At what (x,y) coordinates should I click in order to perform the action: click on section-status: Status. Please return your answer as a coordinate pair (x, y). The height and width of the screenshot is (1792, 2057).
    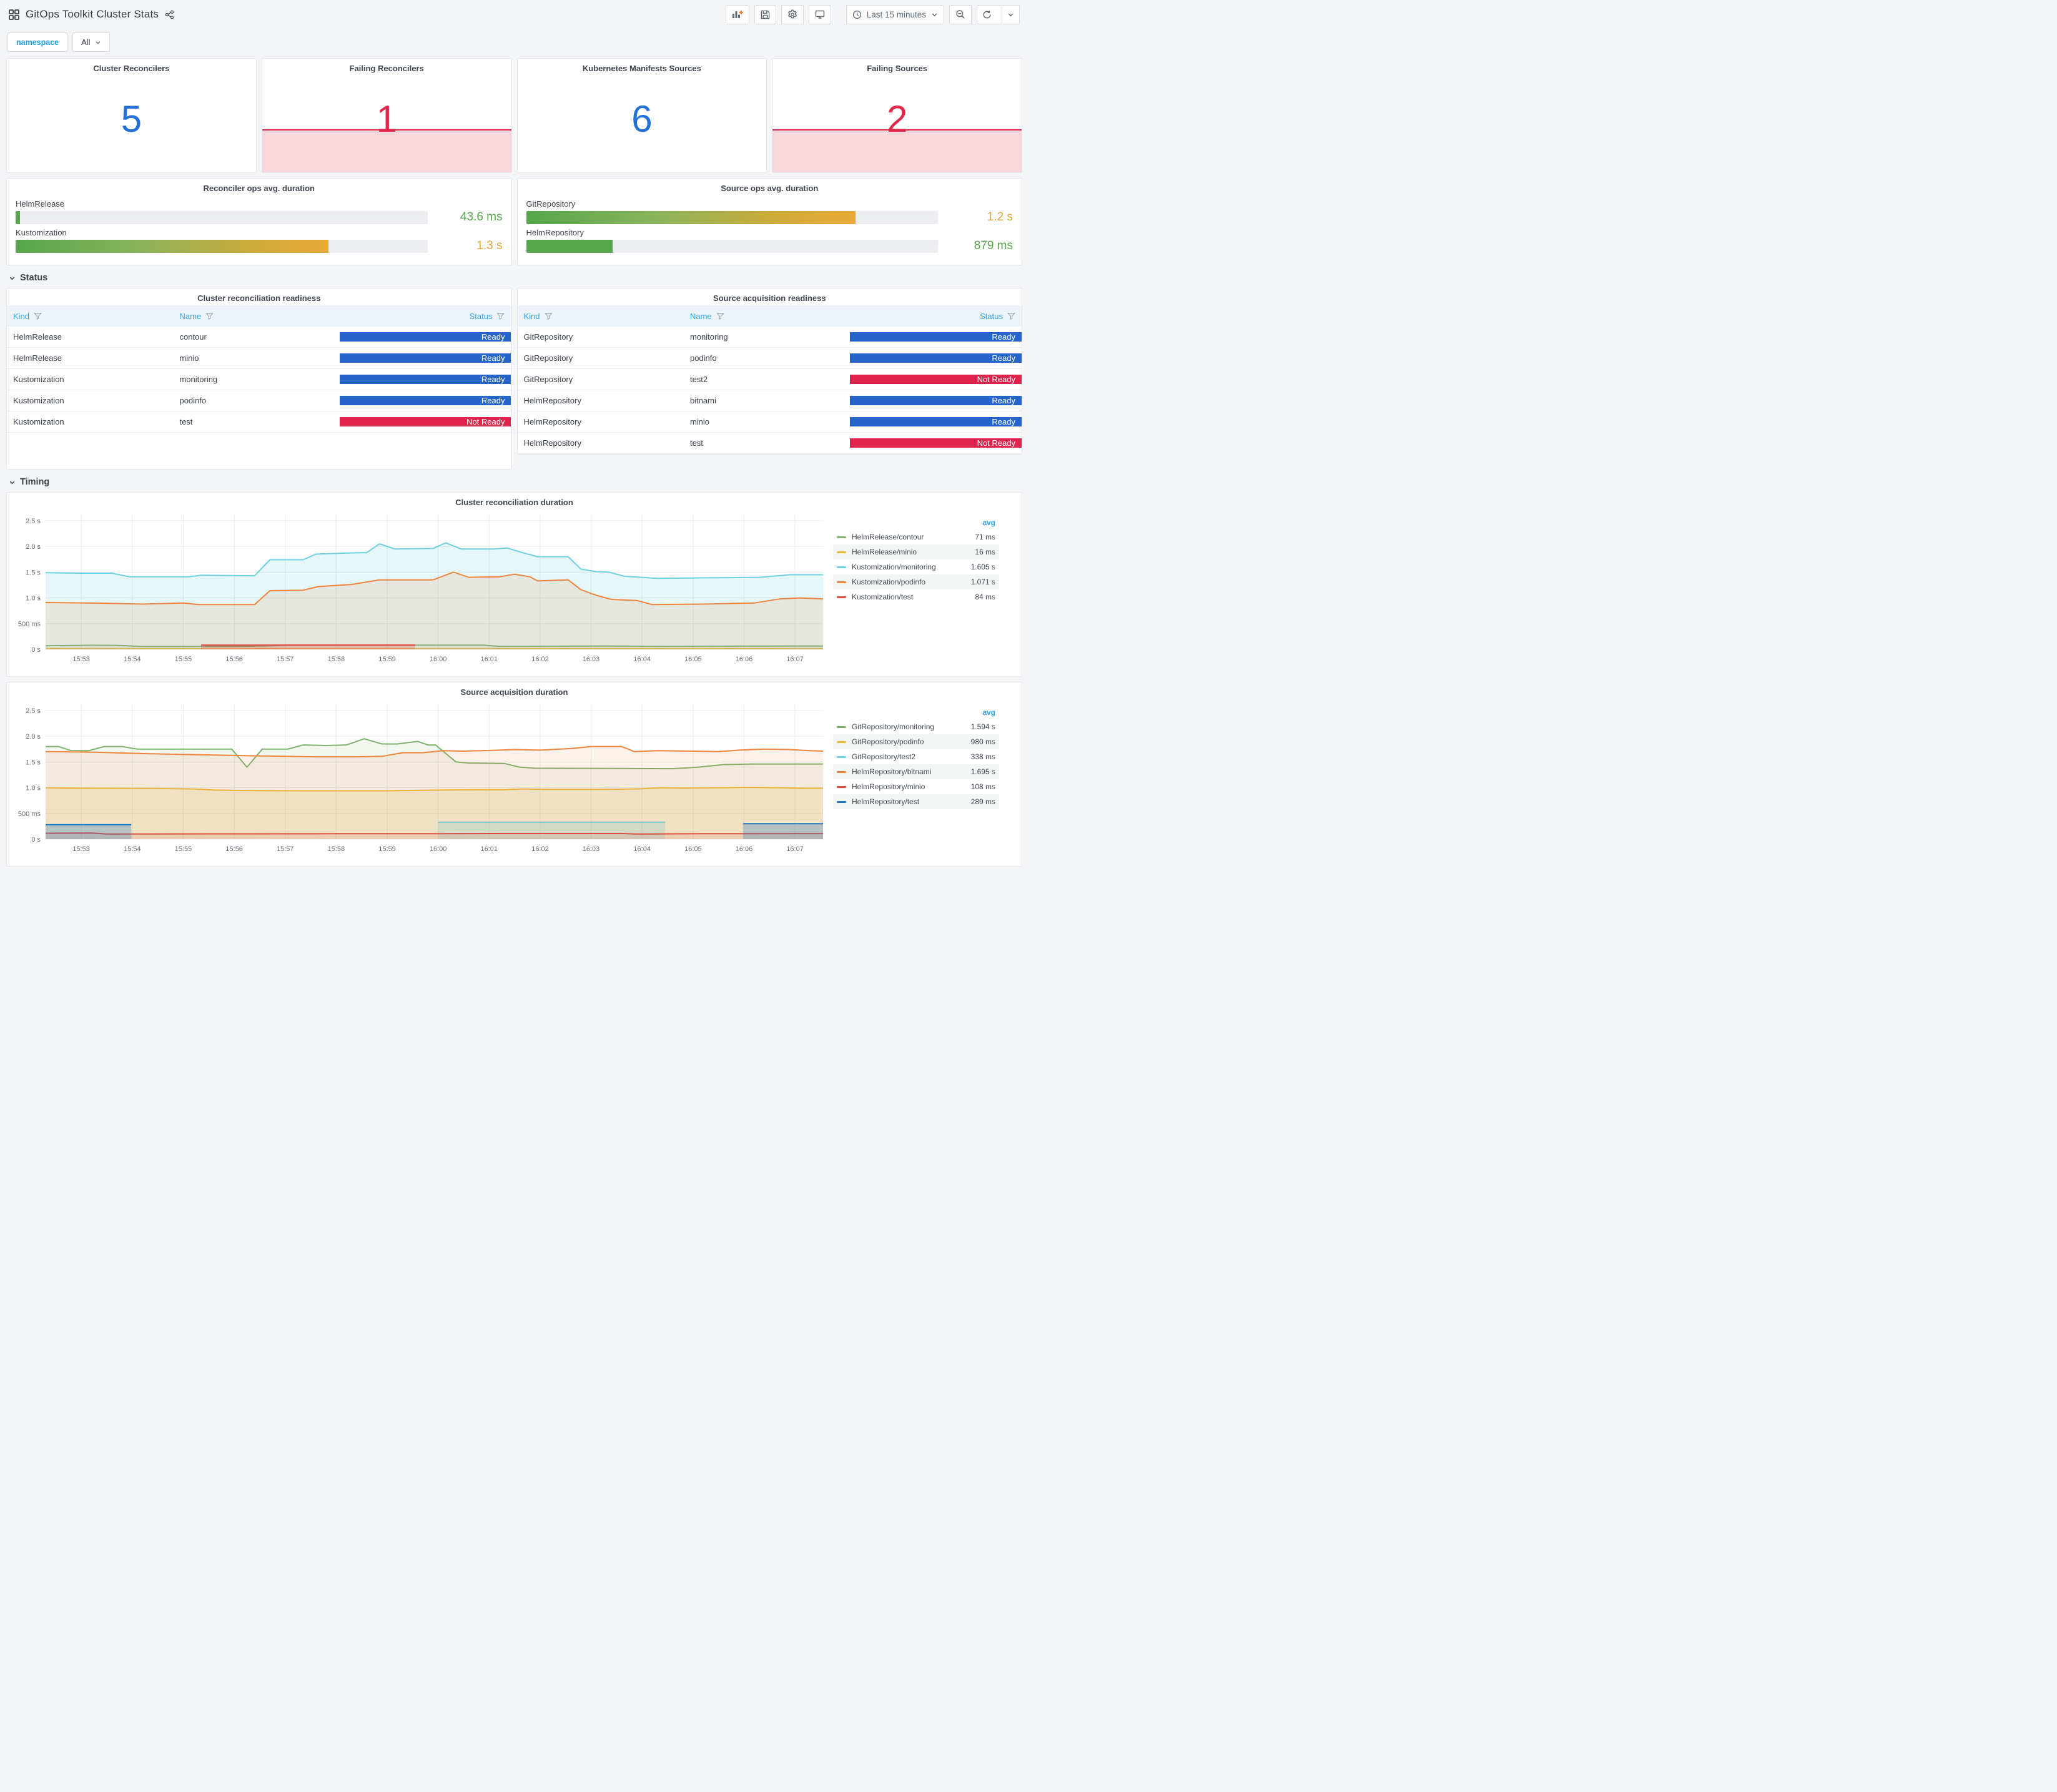
    Looking at the image, I should click on (515, 278).